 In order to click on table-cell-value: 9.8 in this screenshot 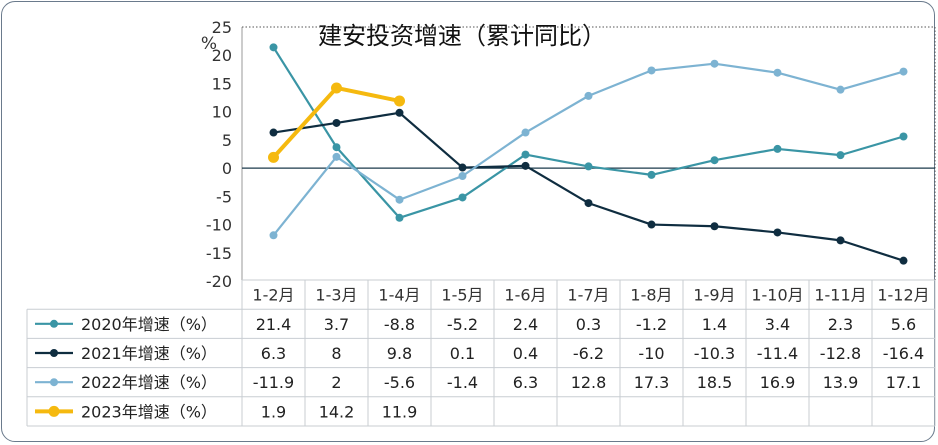, I will do `click(399, 353)`.